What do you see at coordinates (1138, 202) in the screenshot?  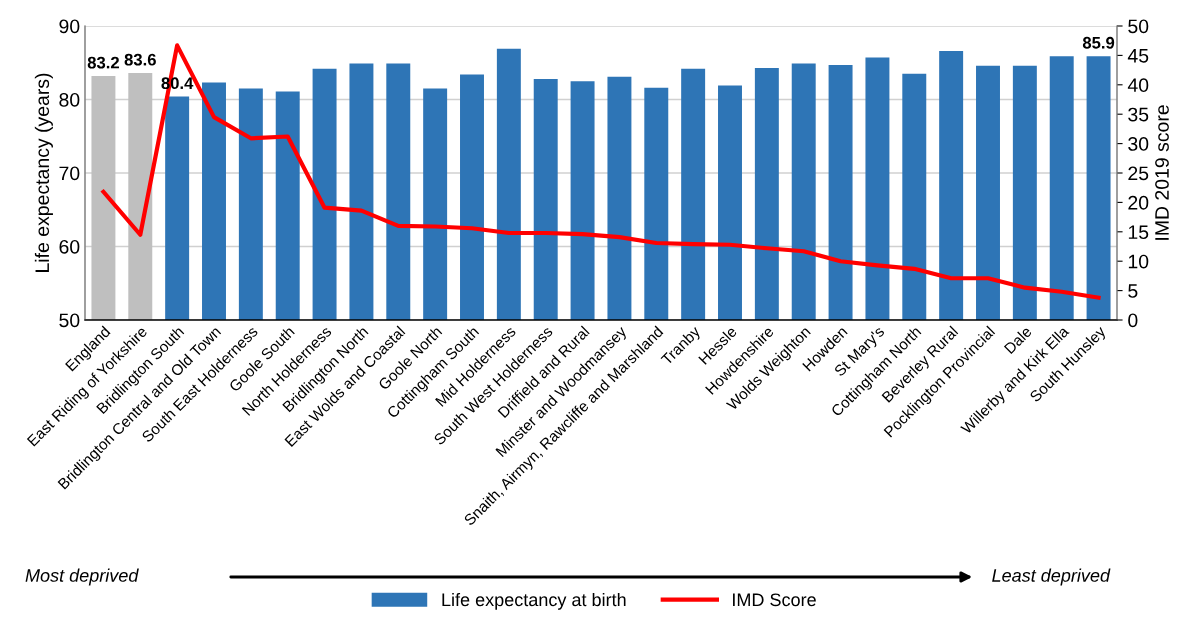 I see `y2-tick-label: 20` at bounding box center [1138, 202].